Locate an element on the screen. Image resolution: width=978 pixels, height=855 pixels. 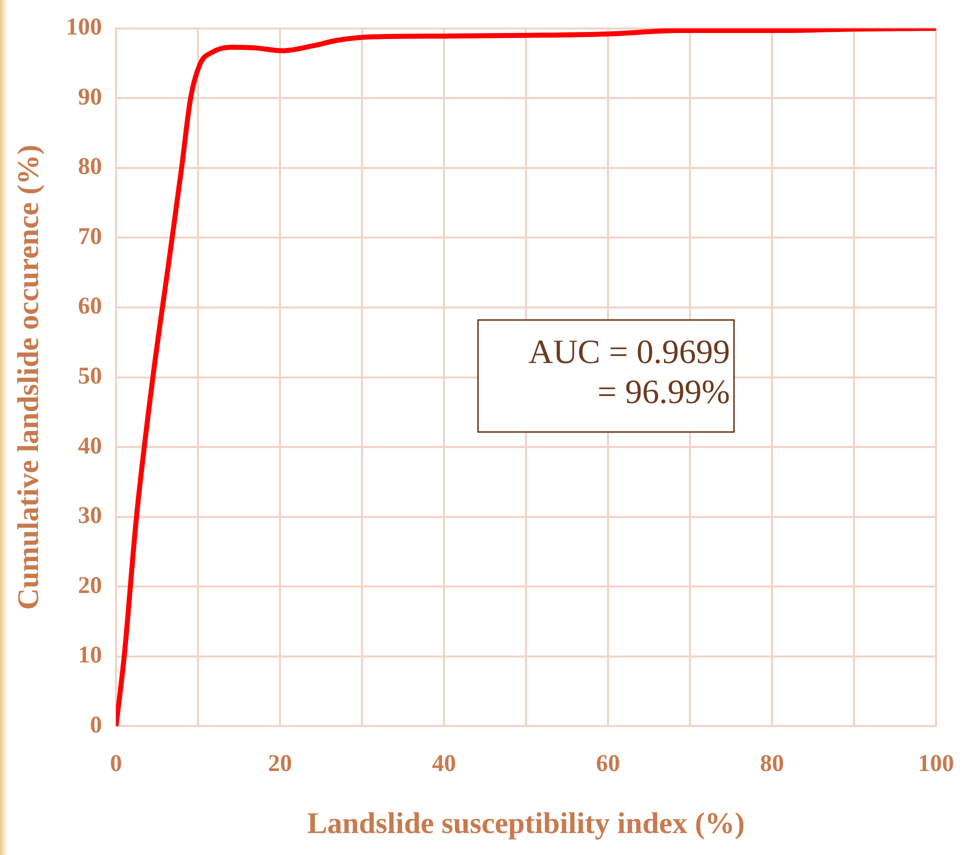
y-axis-title: Cumulative landslide occurence (%) is located at coordinates (28, 377).